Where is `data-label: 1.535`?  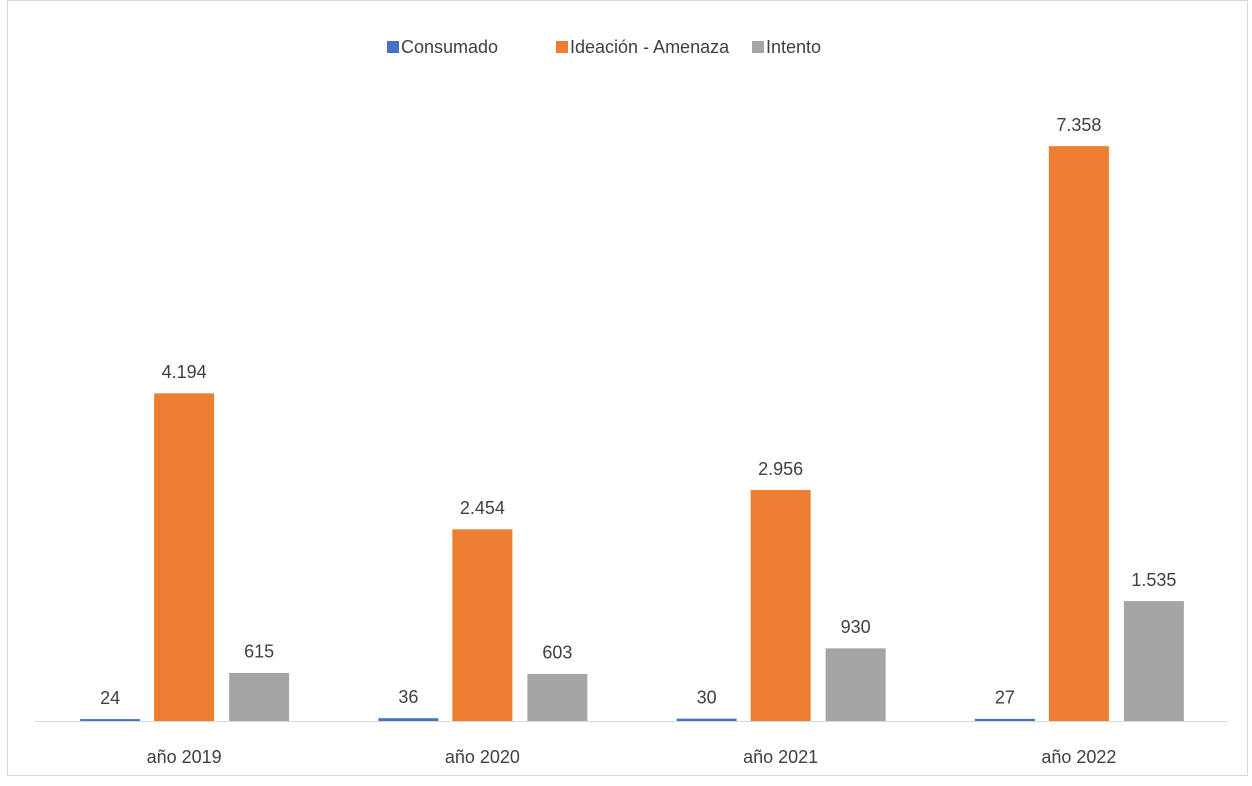
data-label: 1.535 is located at coordinates (1153, 580).